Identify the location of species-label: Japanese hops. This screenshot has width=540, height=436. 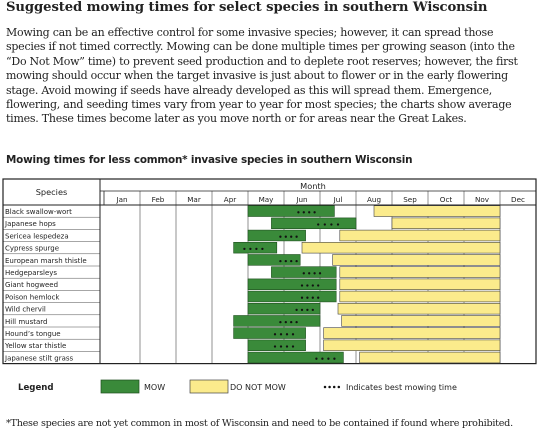
(30, 224).